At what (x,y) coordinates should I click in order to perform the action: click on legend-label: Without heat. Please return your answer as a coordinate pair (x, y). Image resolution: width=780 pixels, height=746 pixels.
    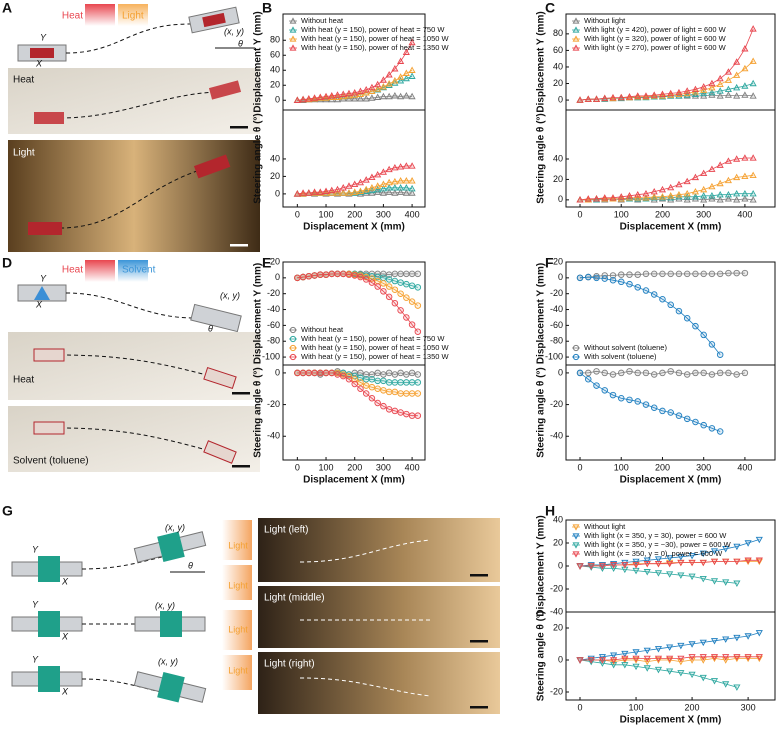
    Looking at the image, I should click on (322, 20).